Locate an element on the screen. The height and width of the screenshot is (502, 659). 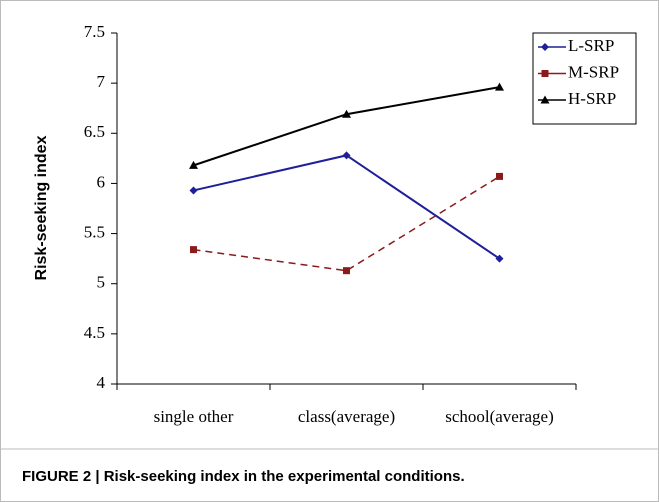
x-tick-label: school(average) is located at coordinates (499, 416).